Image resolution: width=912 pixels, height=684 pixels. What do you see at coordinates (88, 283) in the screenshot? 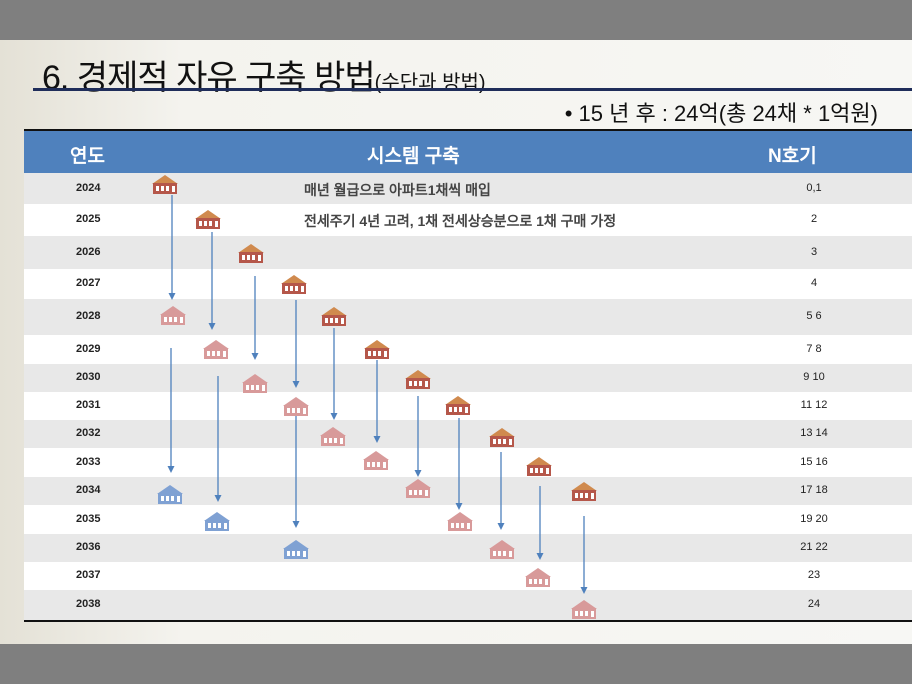
I see `year-cell: 2027` at bounding box center [88, 283].